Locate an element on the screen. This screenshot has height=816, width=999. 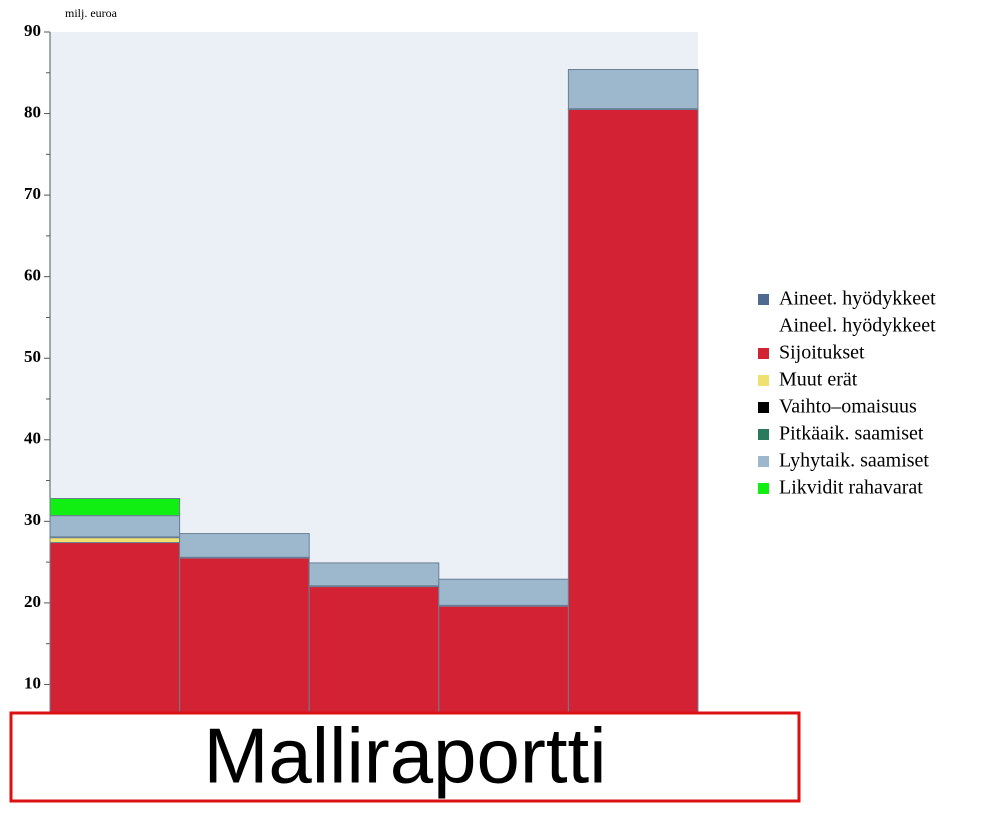
legend-label: Muut erät is located at coordinates (818, 380).